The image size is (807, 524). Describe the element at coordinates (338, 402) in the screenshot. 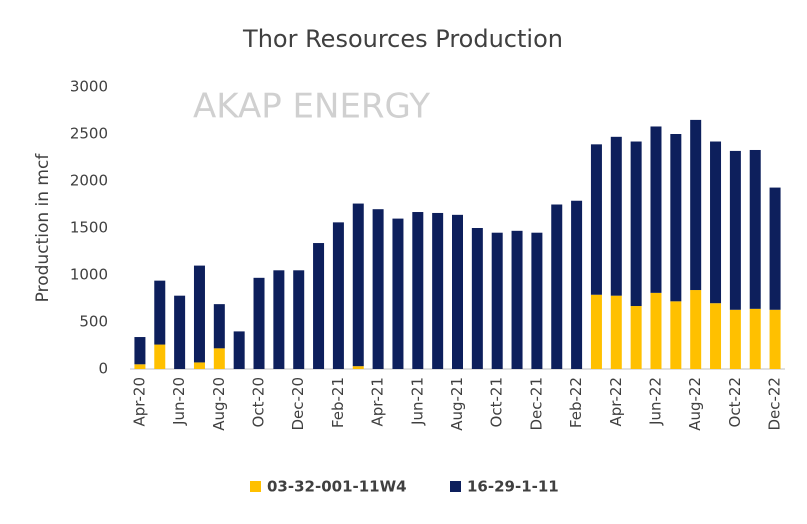

I see `x-tick-label: Feb-21` at that location.